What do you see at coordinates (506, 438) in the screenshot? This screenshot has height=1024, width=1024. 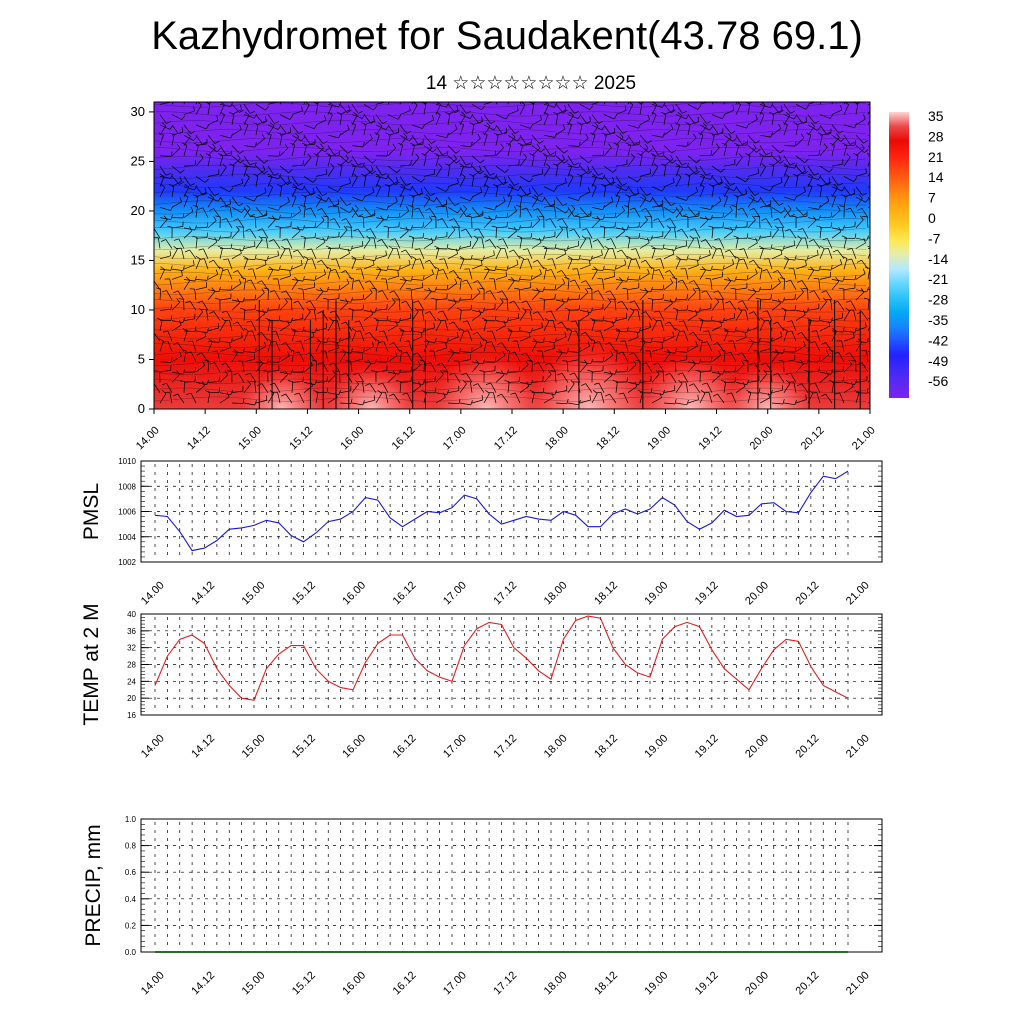 I see `x-tick-label: 17.12` at bounding box center [506, 438].